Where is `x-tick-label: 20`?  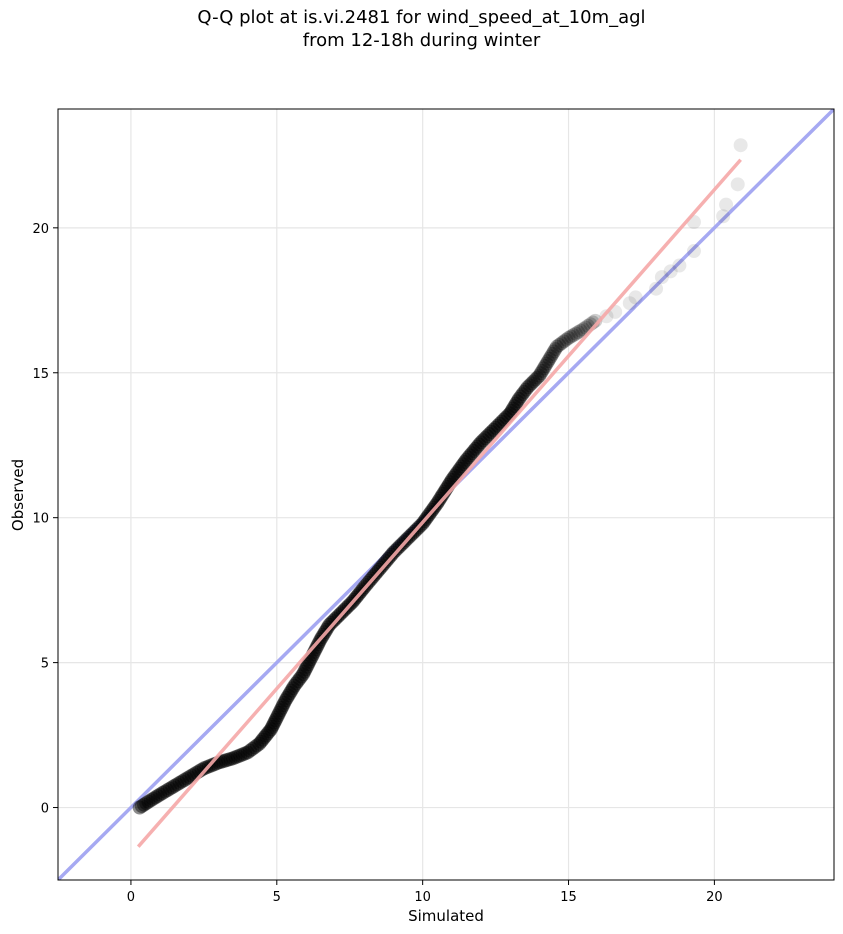 x-tick-label: 20 is located at coordinates (714, 897).